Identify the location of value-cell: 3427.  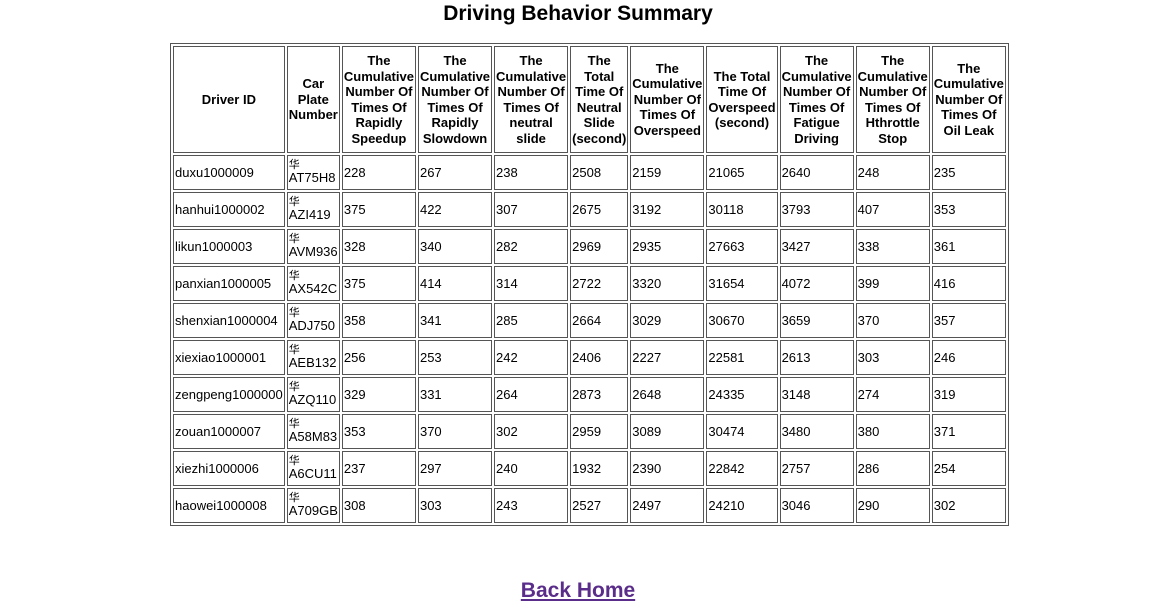
(816, 246).